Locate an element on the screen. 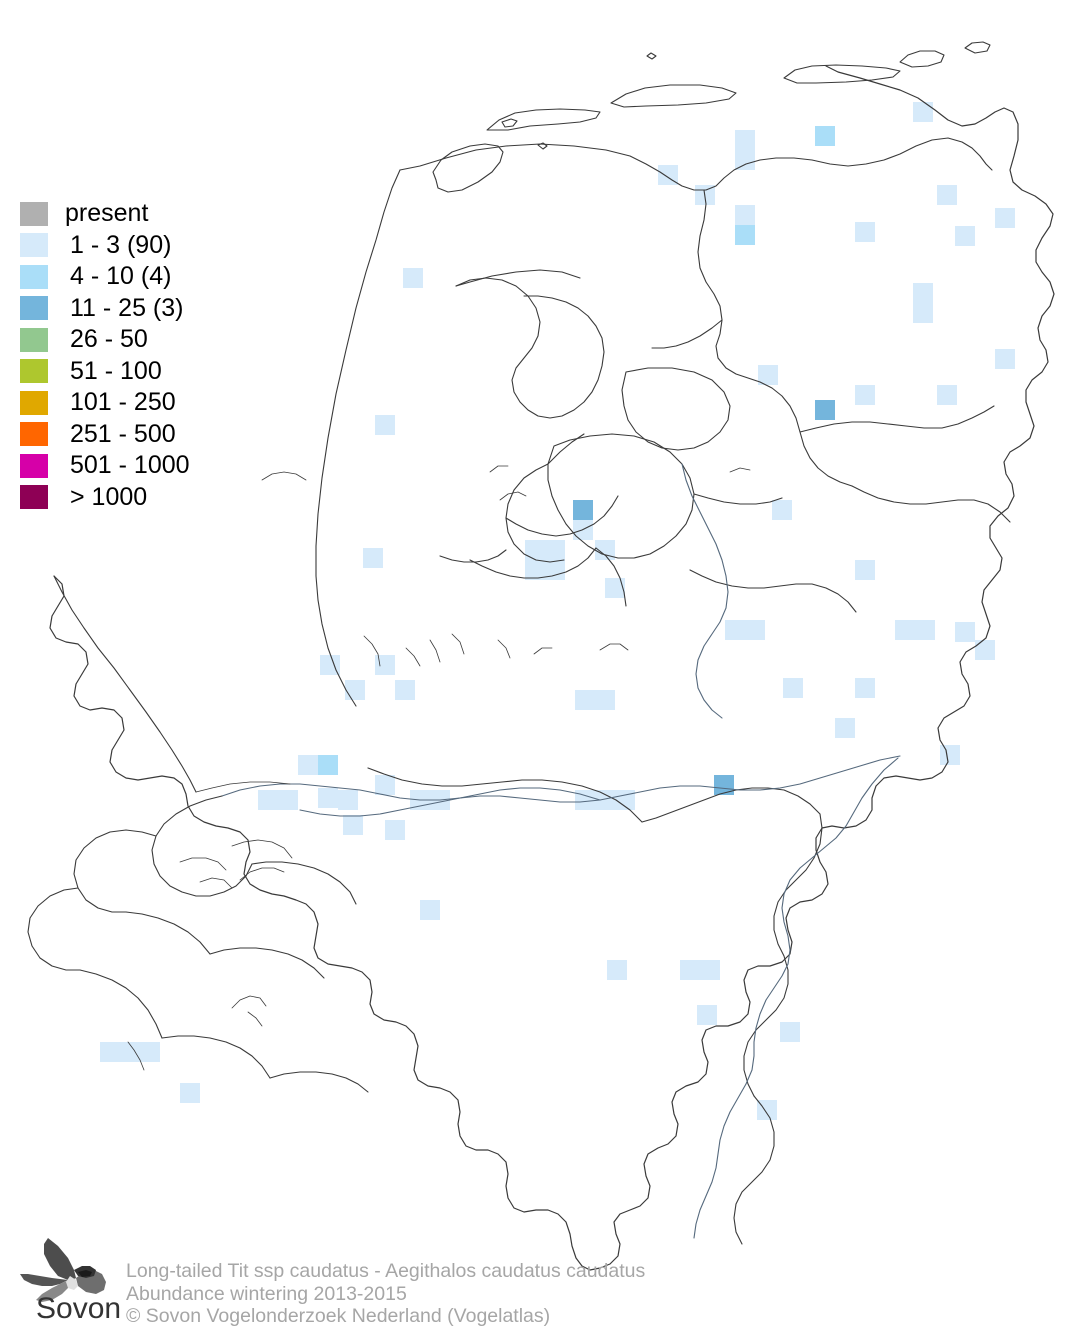  island-ameland is located at coordinates (842, 74).